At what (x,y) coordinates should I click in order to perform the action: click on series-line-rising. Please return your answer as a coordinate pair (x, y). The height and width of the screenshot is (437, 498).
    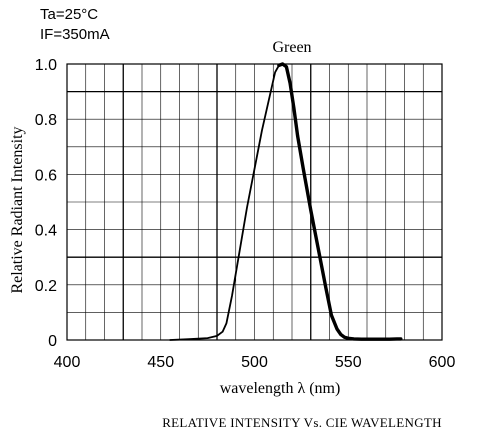
    Looking at the image, I should click on (226, 202).